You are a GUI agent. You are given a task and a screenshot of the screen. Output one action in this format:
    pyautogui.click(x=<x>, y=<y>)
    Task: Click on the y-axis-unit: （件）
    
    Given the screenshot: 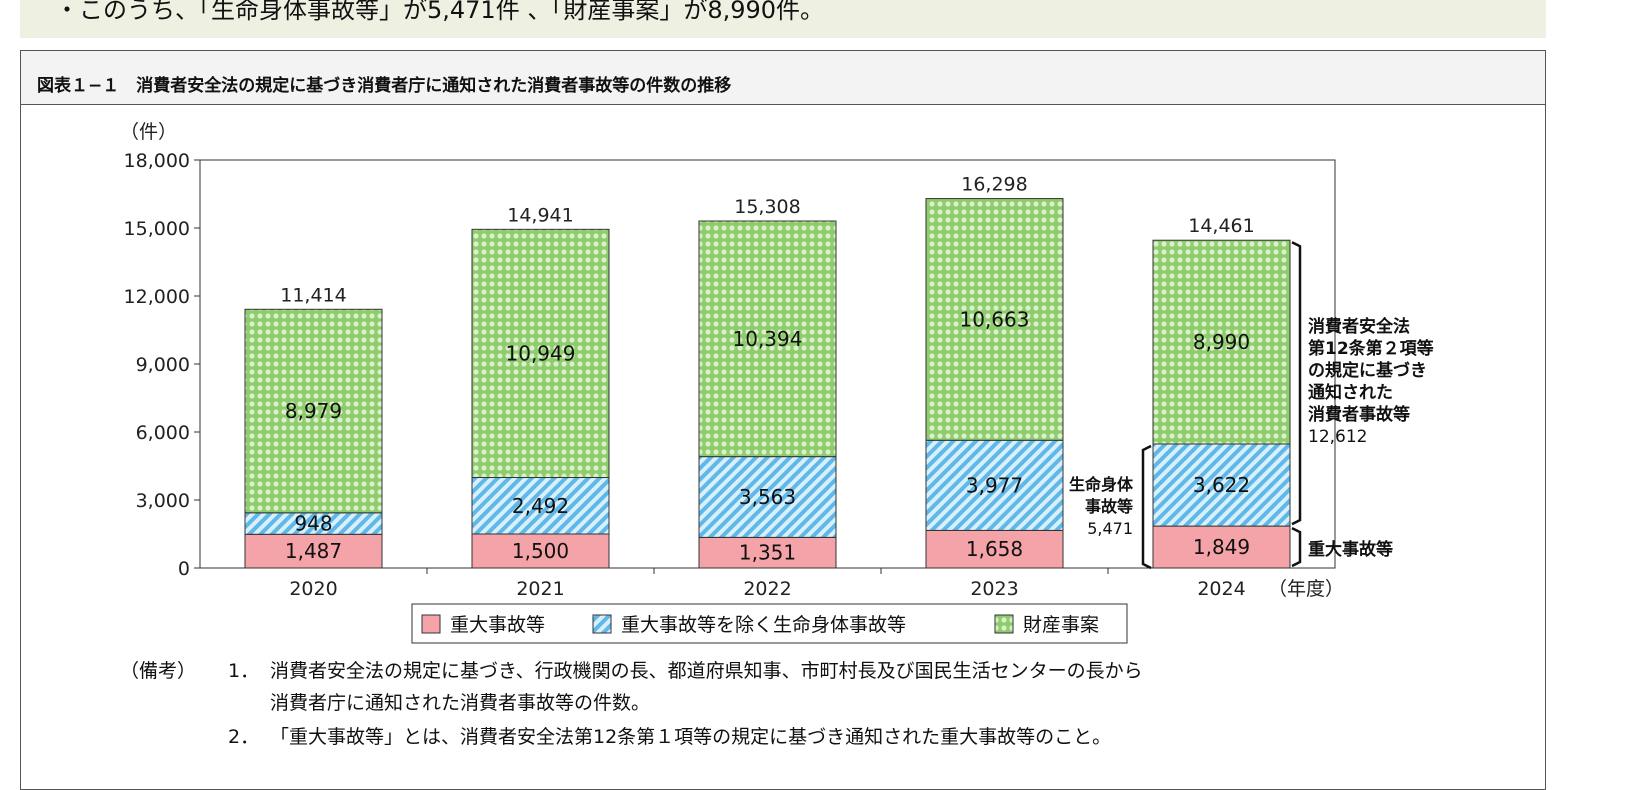 What is the action you would take?
    pyautogui.click(x=148, y=132)
    